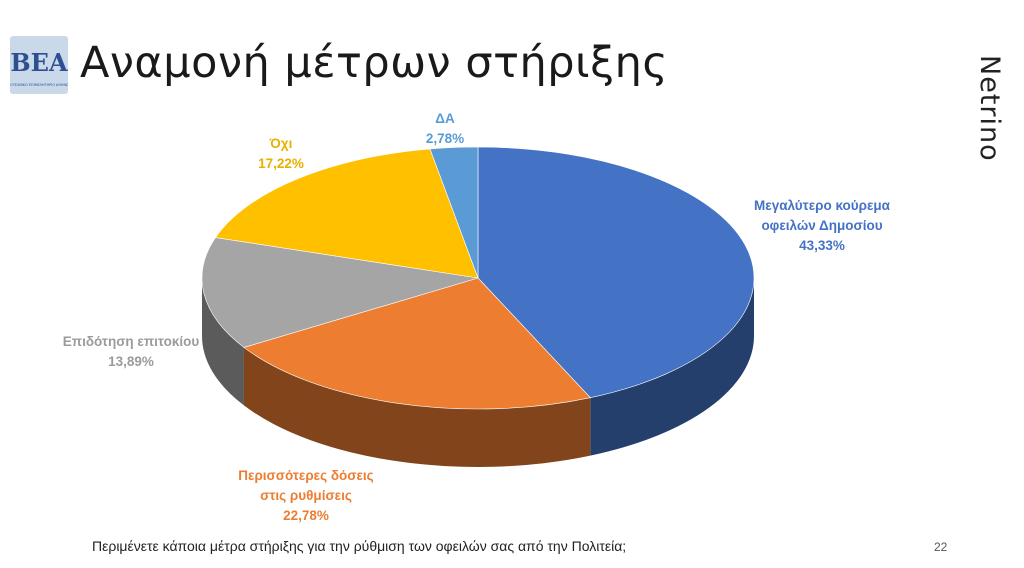 This screenshot has height=568, width=1024. Describe the element at coordinates (39, 62) in the screenshot. I see `logo-text: ΒΕΑ` at that location.